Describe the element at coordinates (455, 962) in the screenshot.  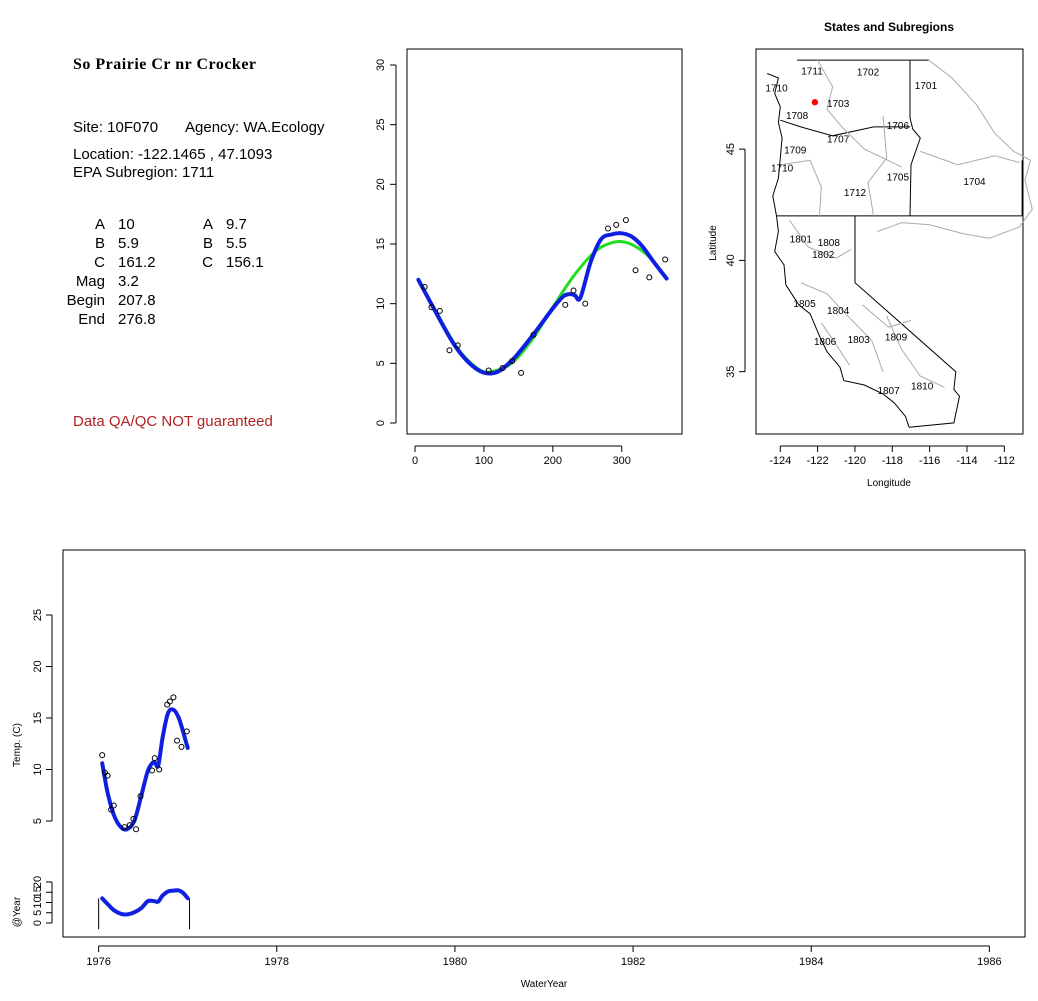
I see `x-tick-label: 1980` at that location.